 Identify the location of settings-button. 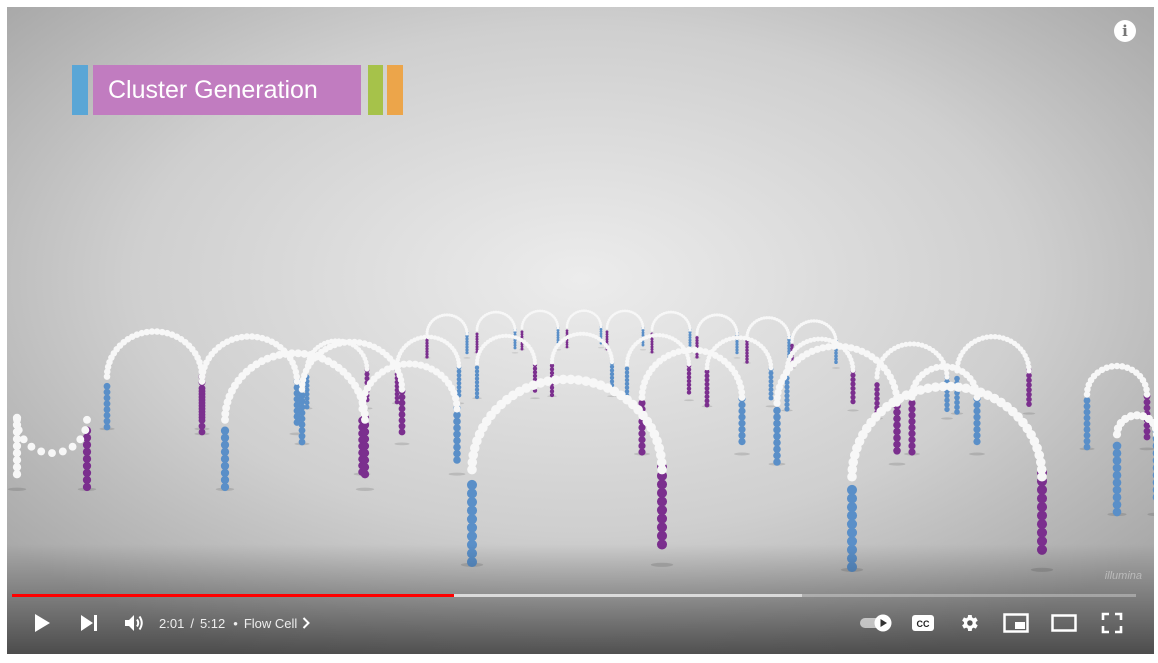
(969, 623).